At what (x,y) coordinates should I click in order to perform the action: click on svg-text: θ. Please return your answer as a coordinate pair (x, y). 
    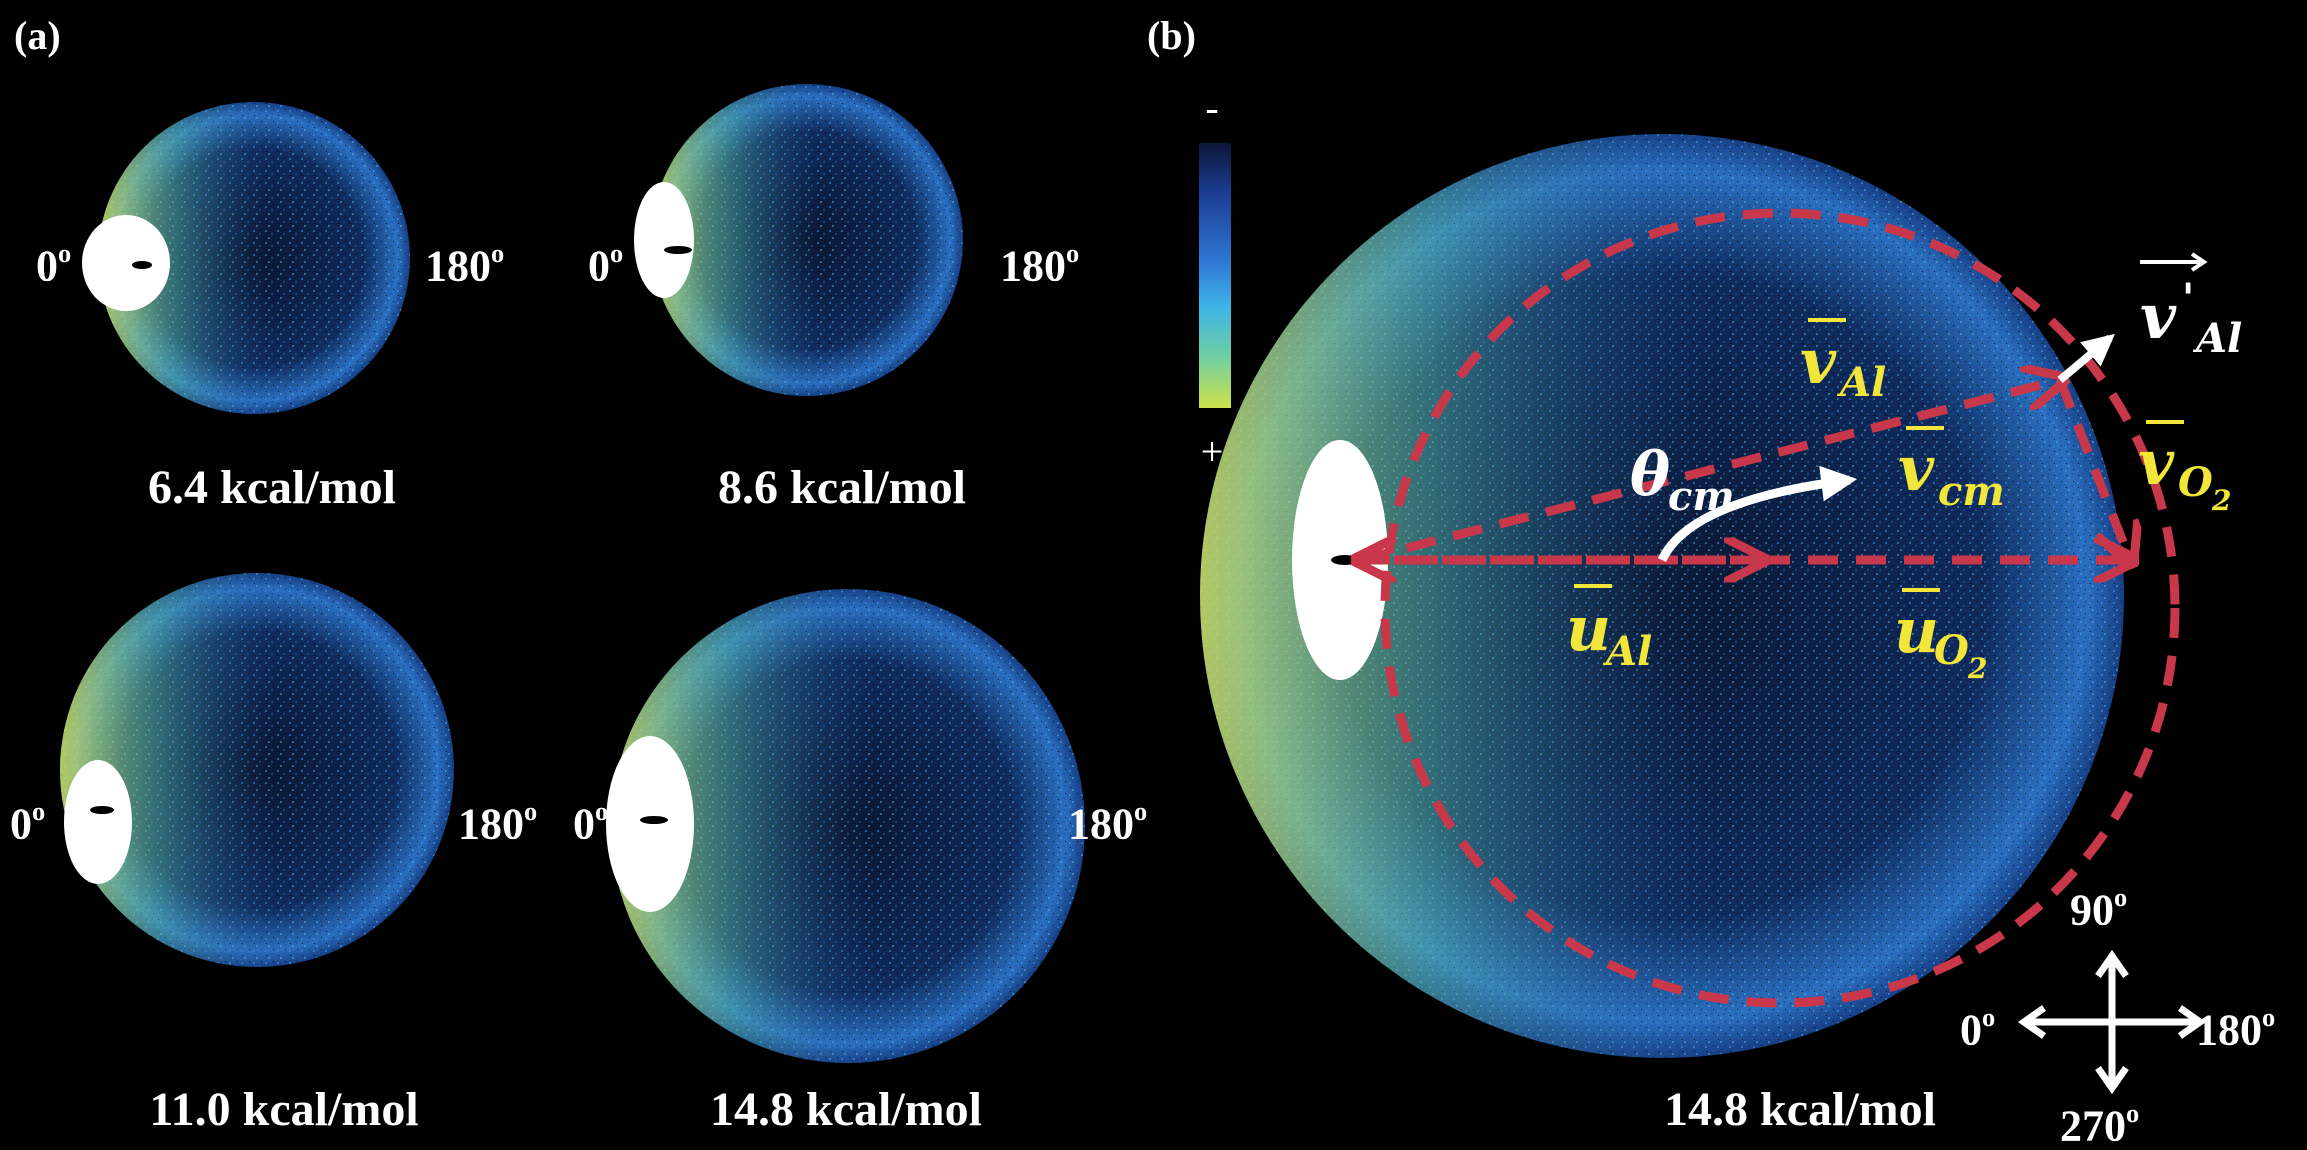
    Looking at the image, I should click on (1650, 475).